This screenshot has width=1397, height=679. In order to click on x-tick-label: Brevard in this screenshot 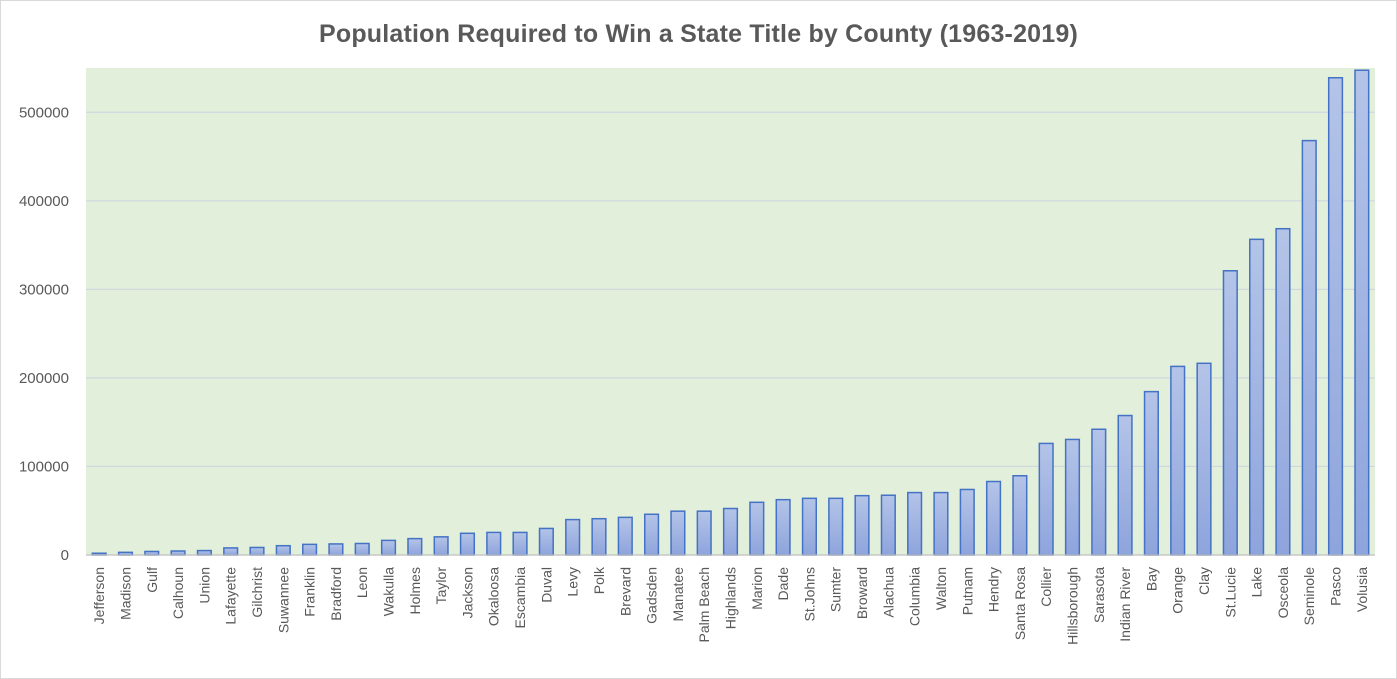, I will do `click(625, 591)`.